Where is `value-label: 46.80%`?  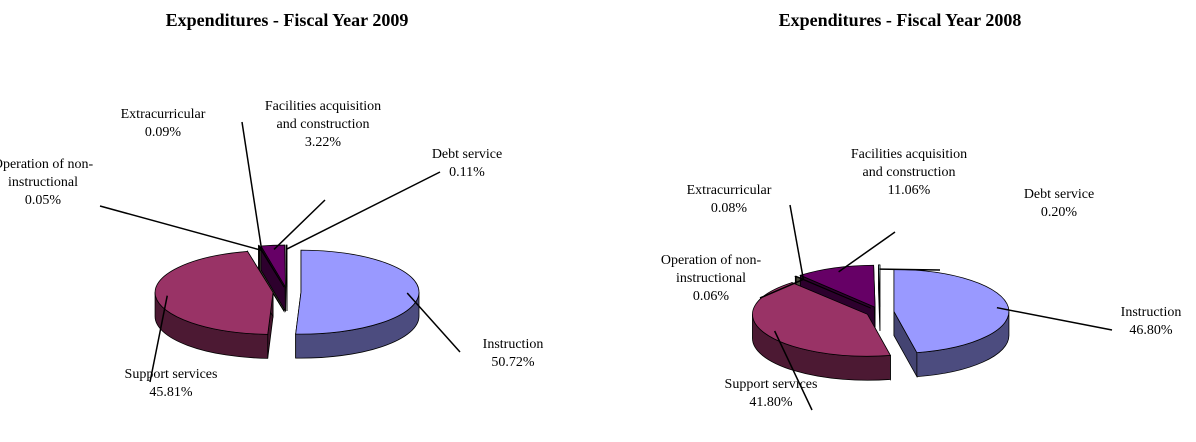 value-label: 46.80% is located at coordinates (1151, 330).